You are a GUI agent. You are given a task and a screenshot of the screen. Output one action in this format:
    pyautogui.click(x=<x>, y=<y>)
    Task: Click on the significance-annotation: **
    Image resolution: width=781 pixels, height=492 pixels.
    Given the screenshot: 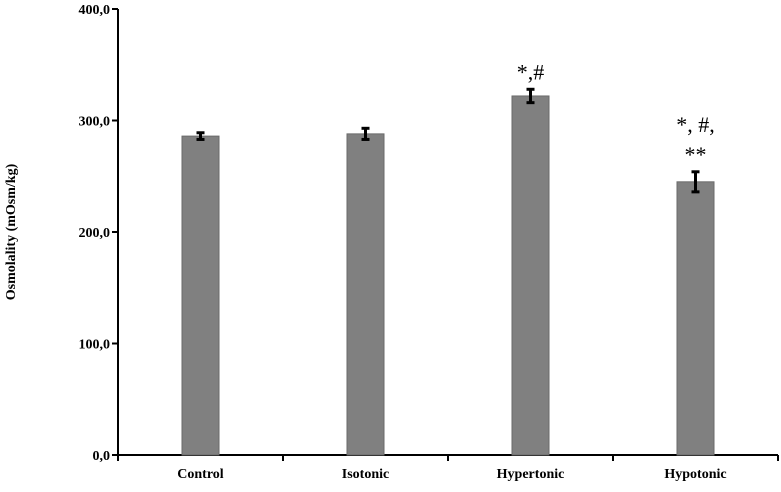 What is the action you would take?
    pyautogui.click(x=696, y=154)
    